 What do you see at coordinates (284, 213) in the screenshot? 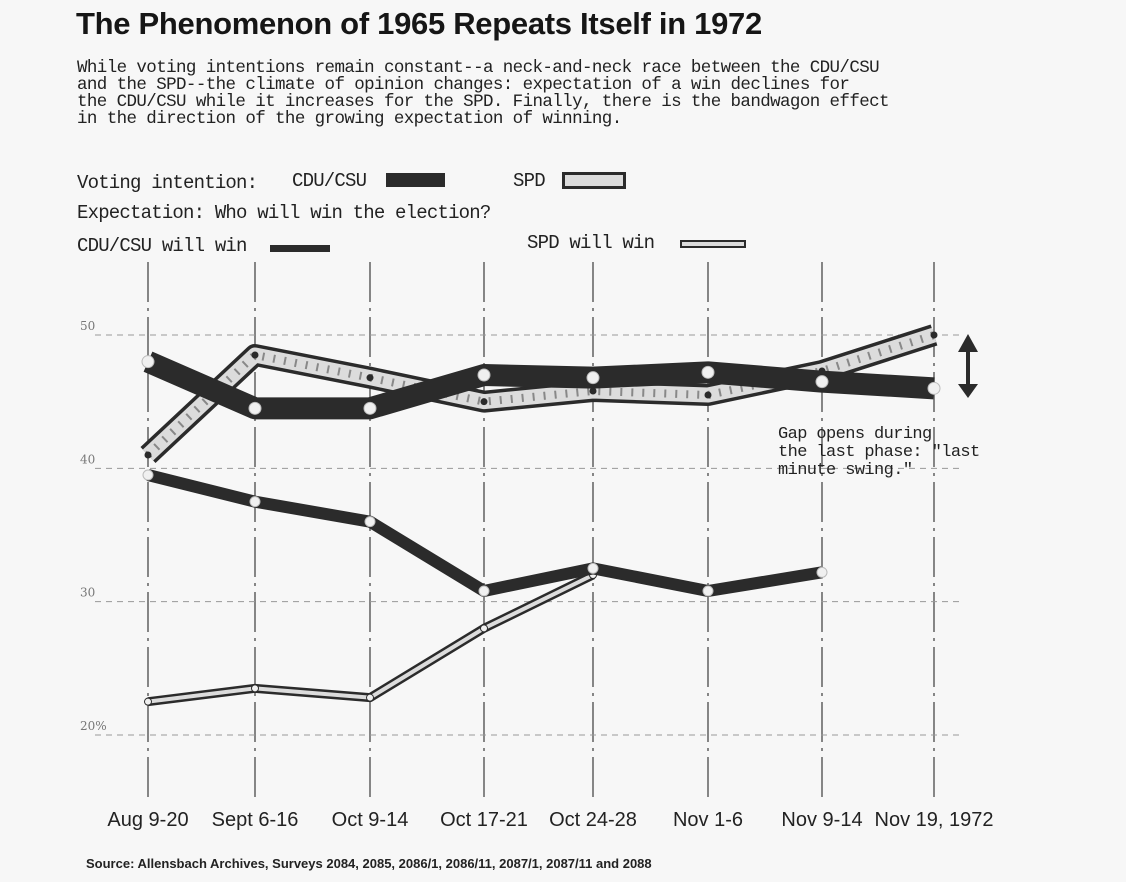
I see `legend-expectation-label: Expectation: Who will win the election?` at bounding box center [284, 213].